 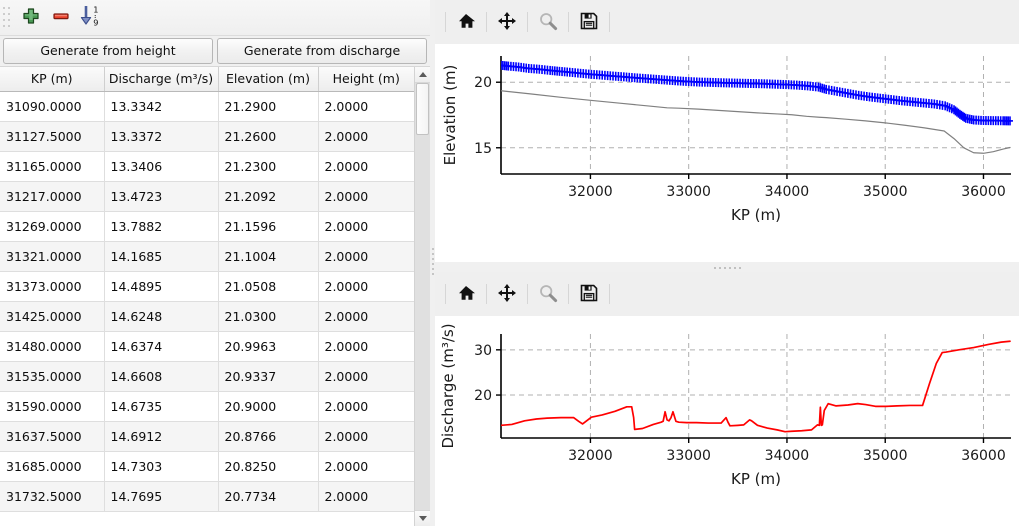 What do you see at coordinates (52, 79) in the screenshot?
I see `column-header-kp: KP (m)` at bounding box center [52, 79].